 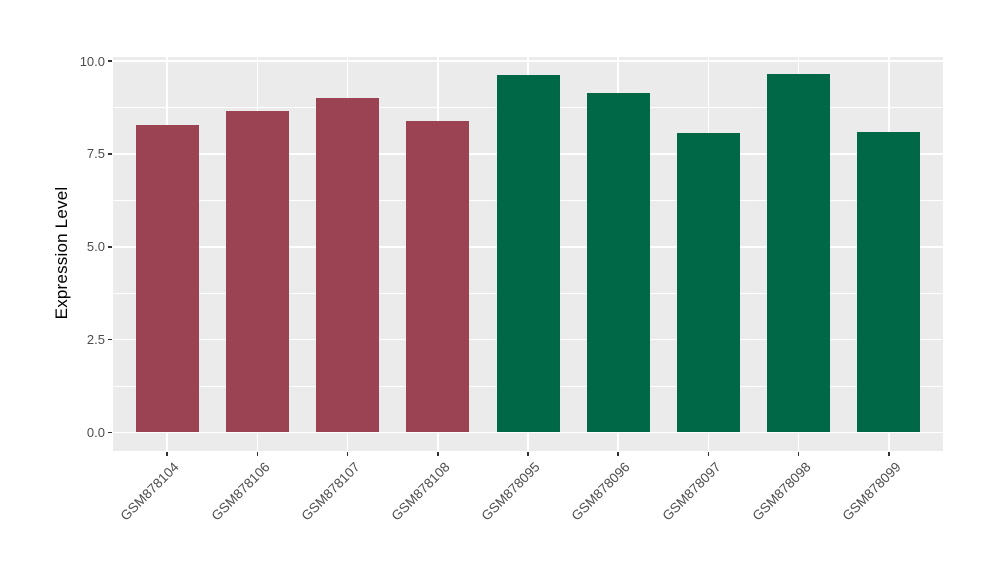 I want to click on y-tick-mark-2.5, so click(x=110, y=339).